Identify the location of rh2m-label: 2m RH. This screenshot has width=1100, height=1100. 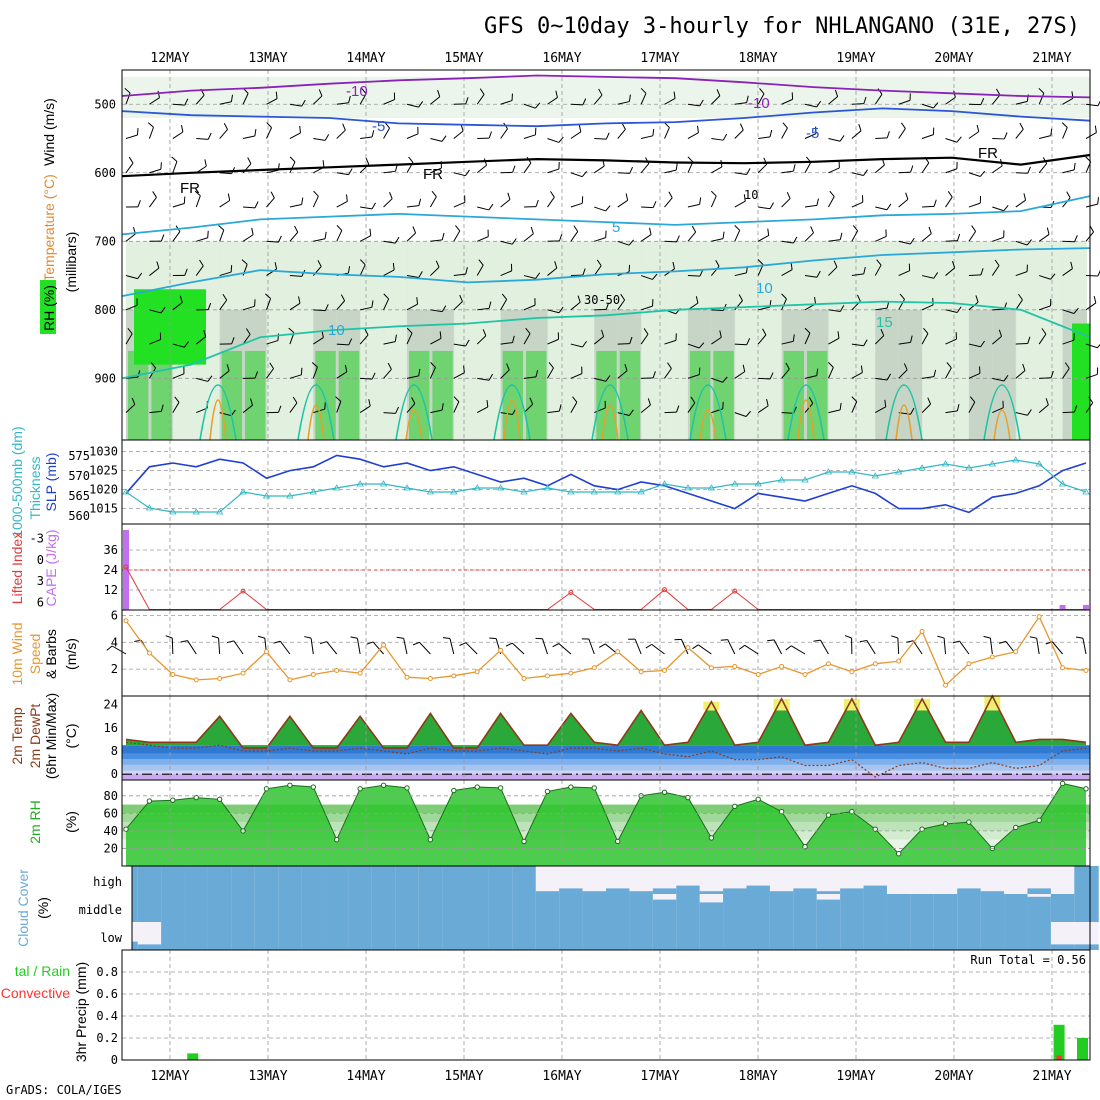
(35, 822).